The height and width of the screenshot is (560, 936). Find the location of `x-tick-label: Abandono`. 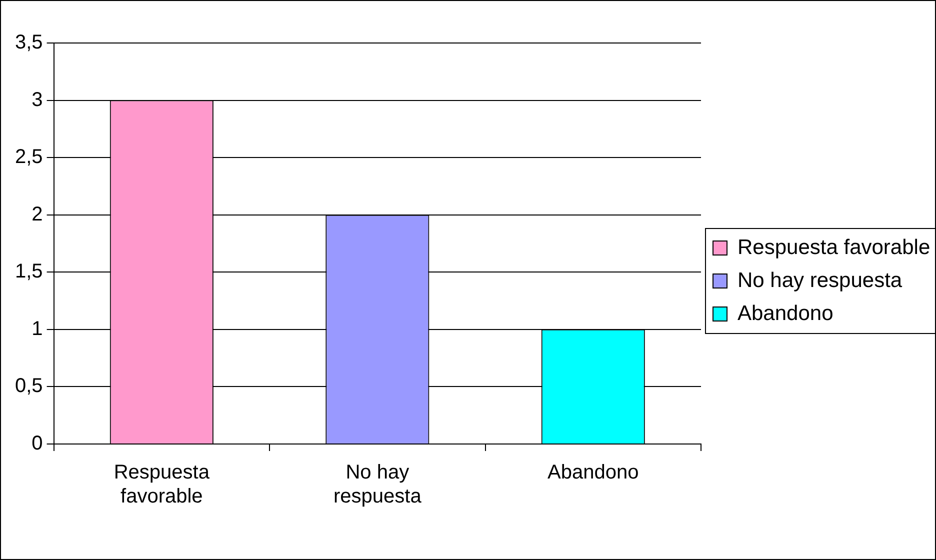

x-tick-label: Abandono is located at coordinates (593, 473).